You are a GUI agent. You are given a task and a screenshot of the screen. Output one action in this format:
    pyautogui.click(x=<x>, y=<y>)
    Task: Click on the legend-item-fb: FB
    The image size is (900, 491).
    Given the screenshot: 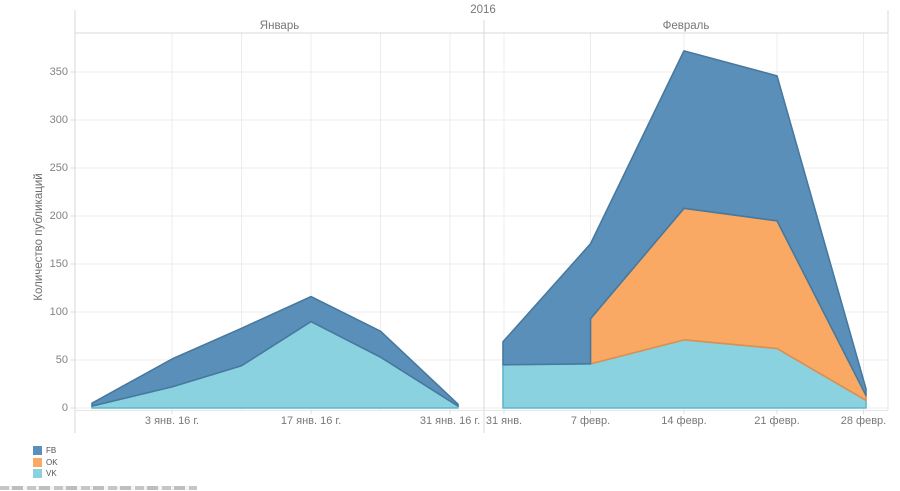 What is the action you would take?
    pyautogui.click(x=45, y=451)
    